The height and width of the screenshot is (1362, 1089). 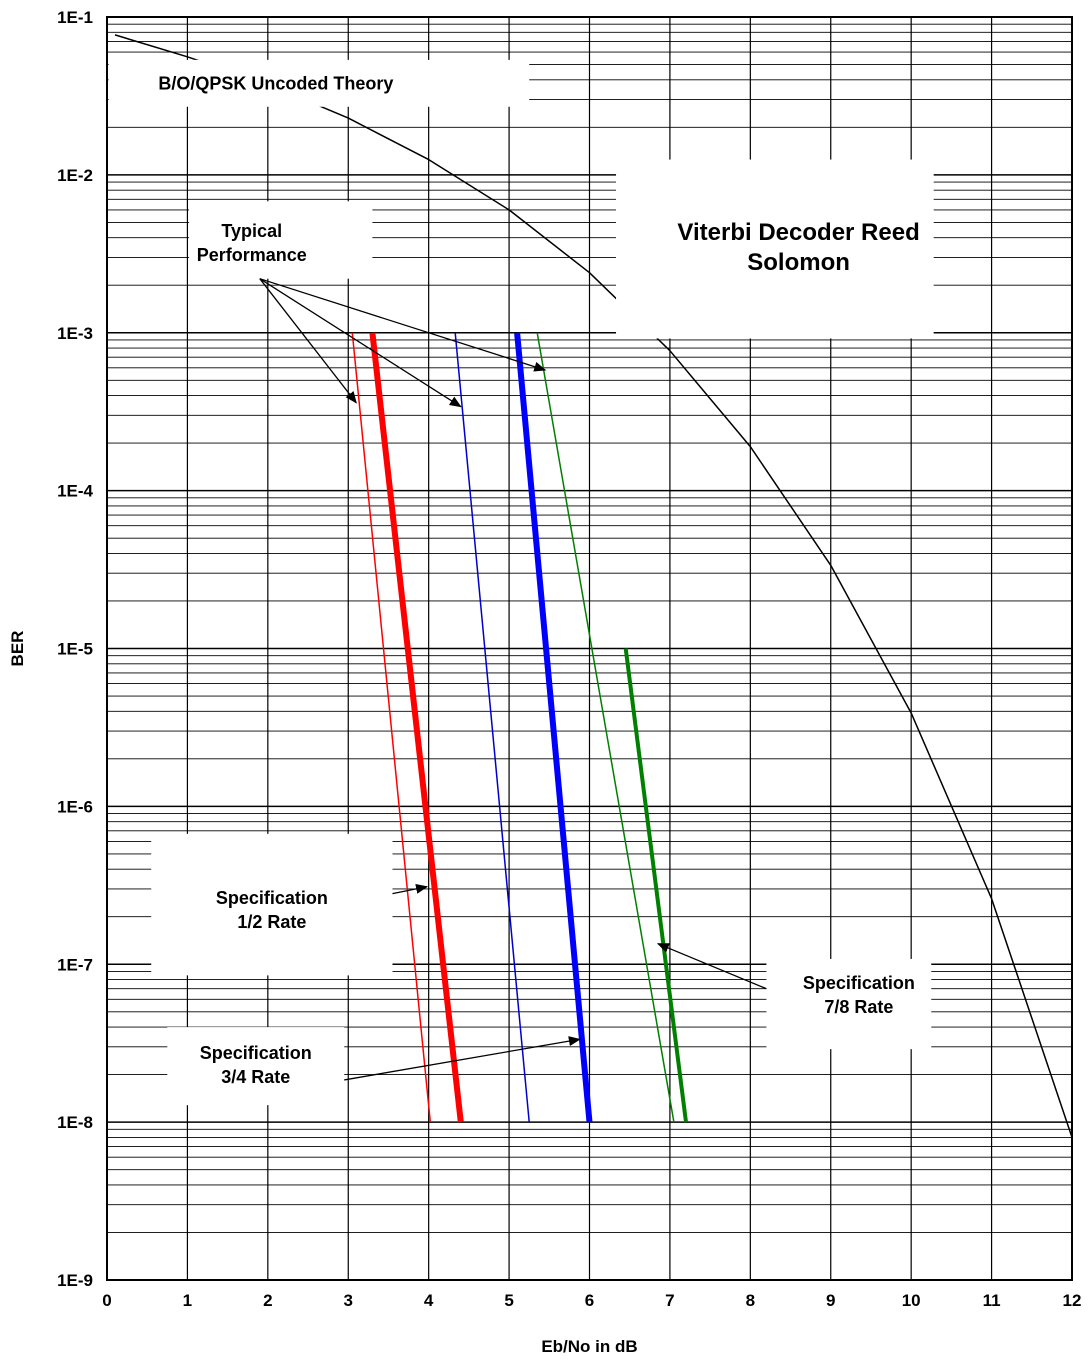 What do you see at coordinates (830, 1300) in the screenshot?
I see `x-tick-label: 9` at bounding box center [830, 1300].